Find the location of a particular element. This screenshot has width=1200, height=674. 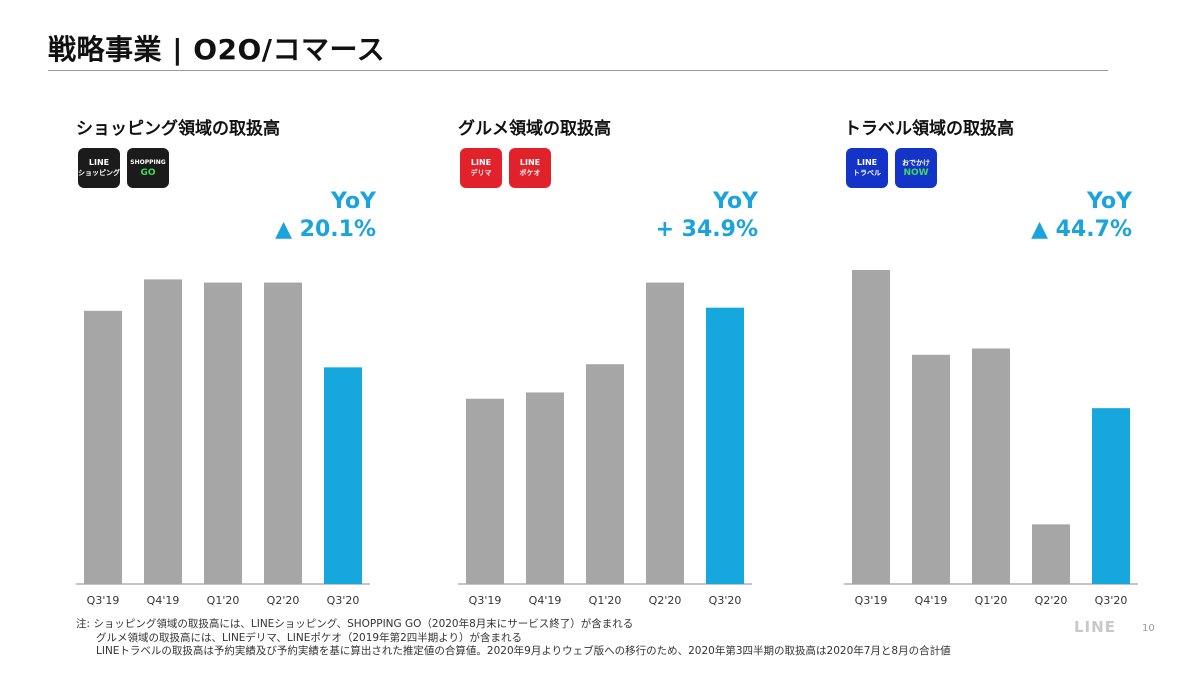

panel-title: グルメ領域の取扱高 is located at coordinates (534, 129).